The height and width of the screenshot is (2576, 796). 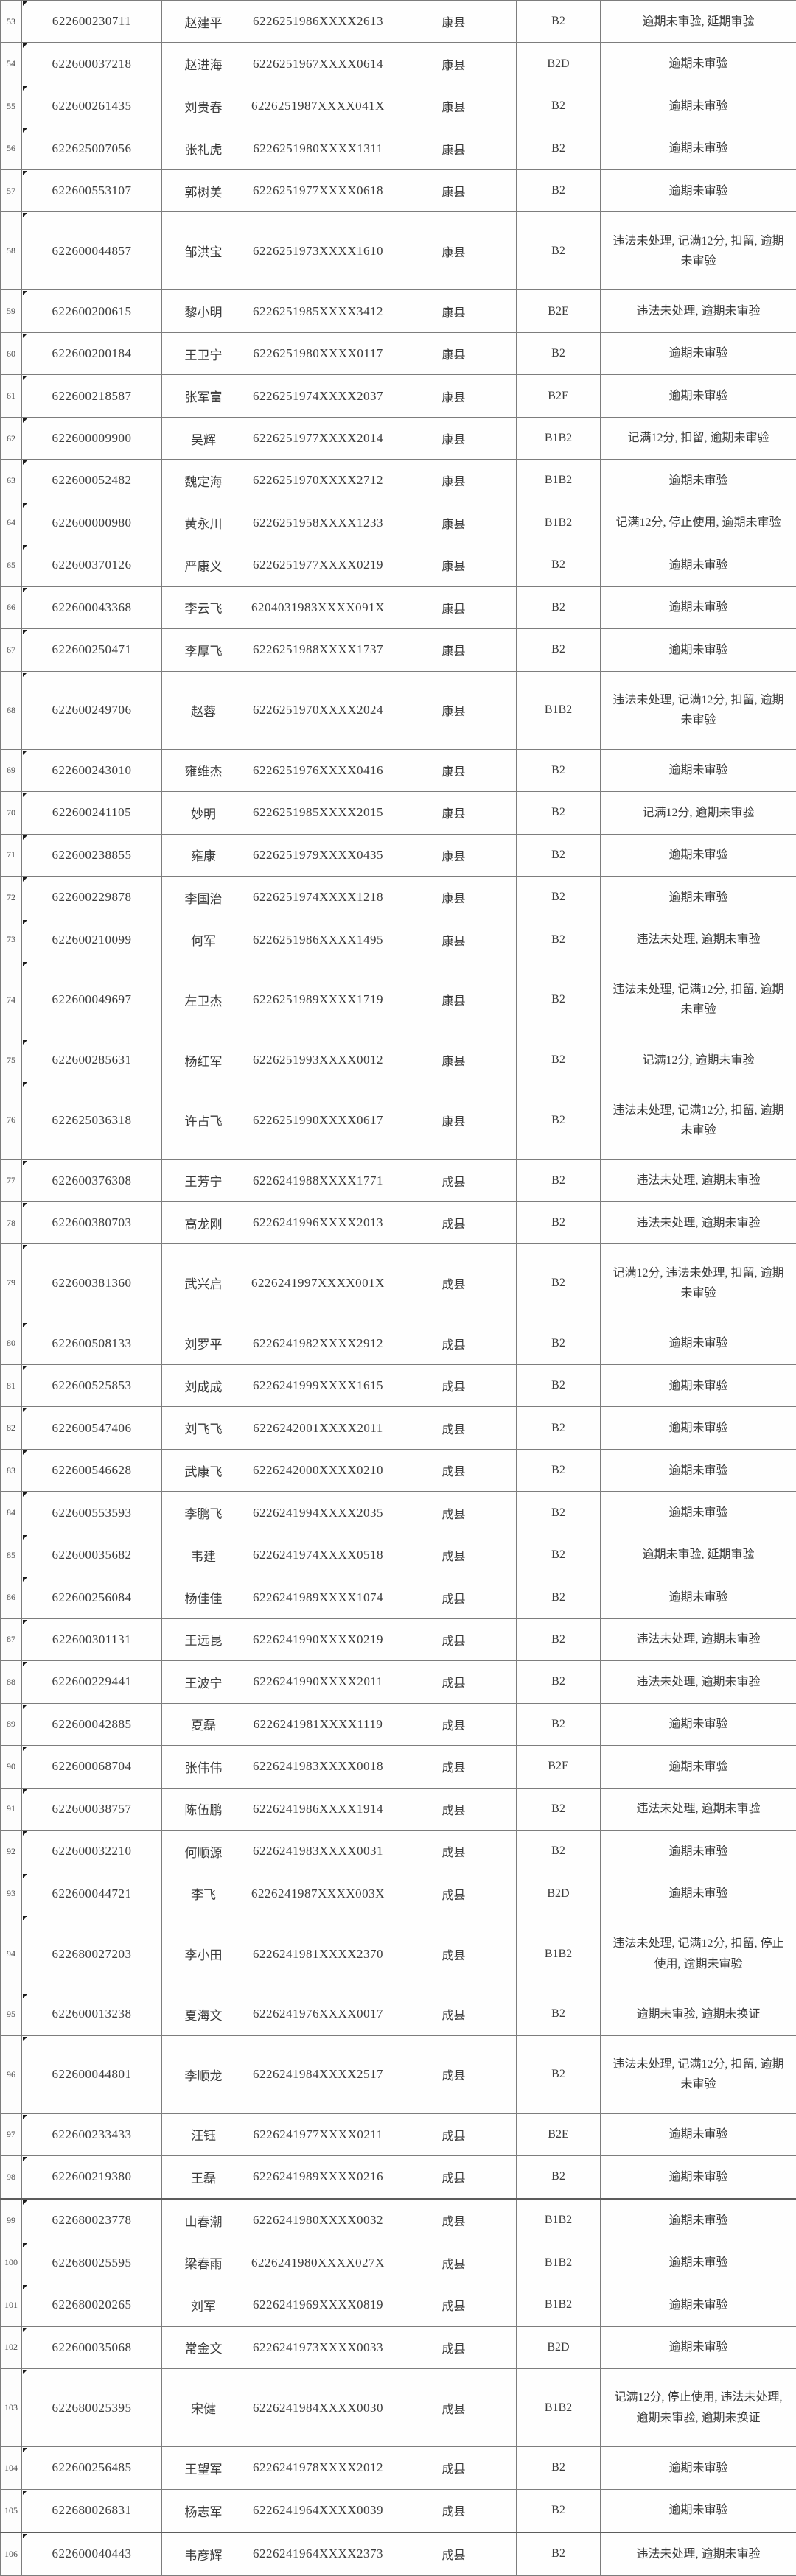 I want to click on name-cell: 常金文, so click(x=203, y=2348).